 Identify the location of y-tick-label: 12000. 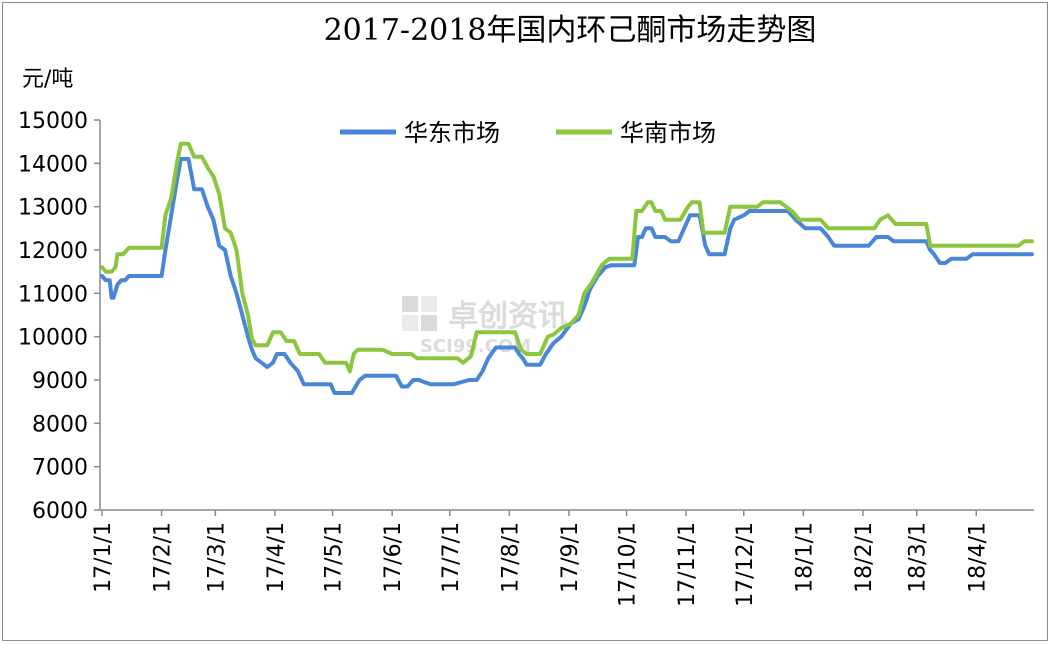
(53, 251).